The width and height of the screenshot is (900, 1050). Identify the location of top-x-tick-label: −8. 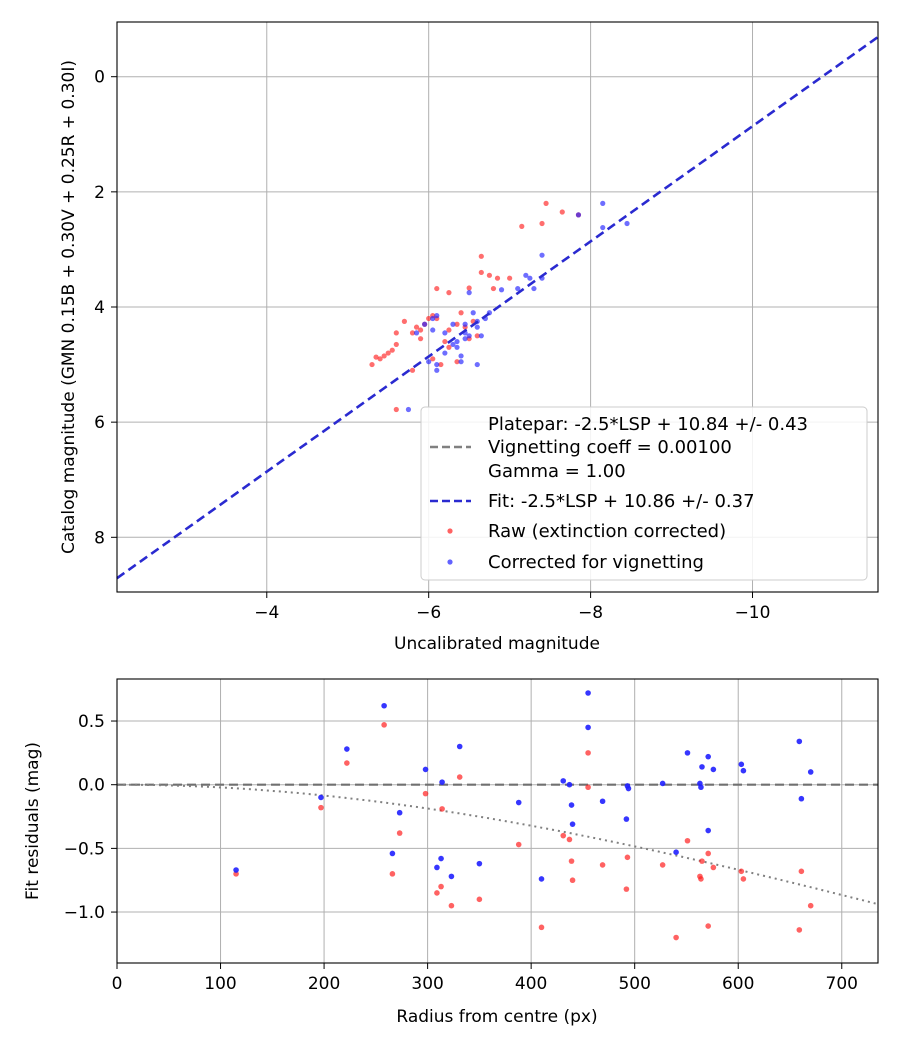
(590, 613).